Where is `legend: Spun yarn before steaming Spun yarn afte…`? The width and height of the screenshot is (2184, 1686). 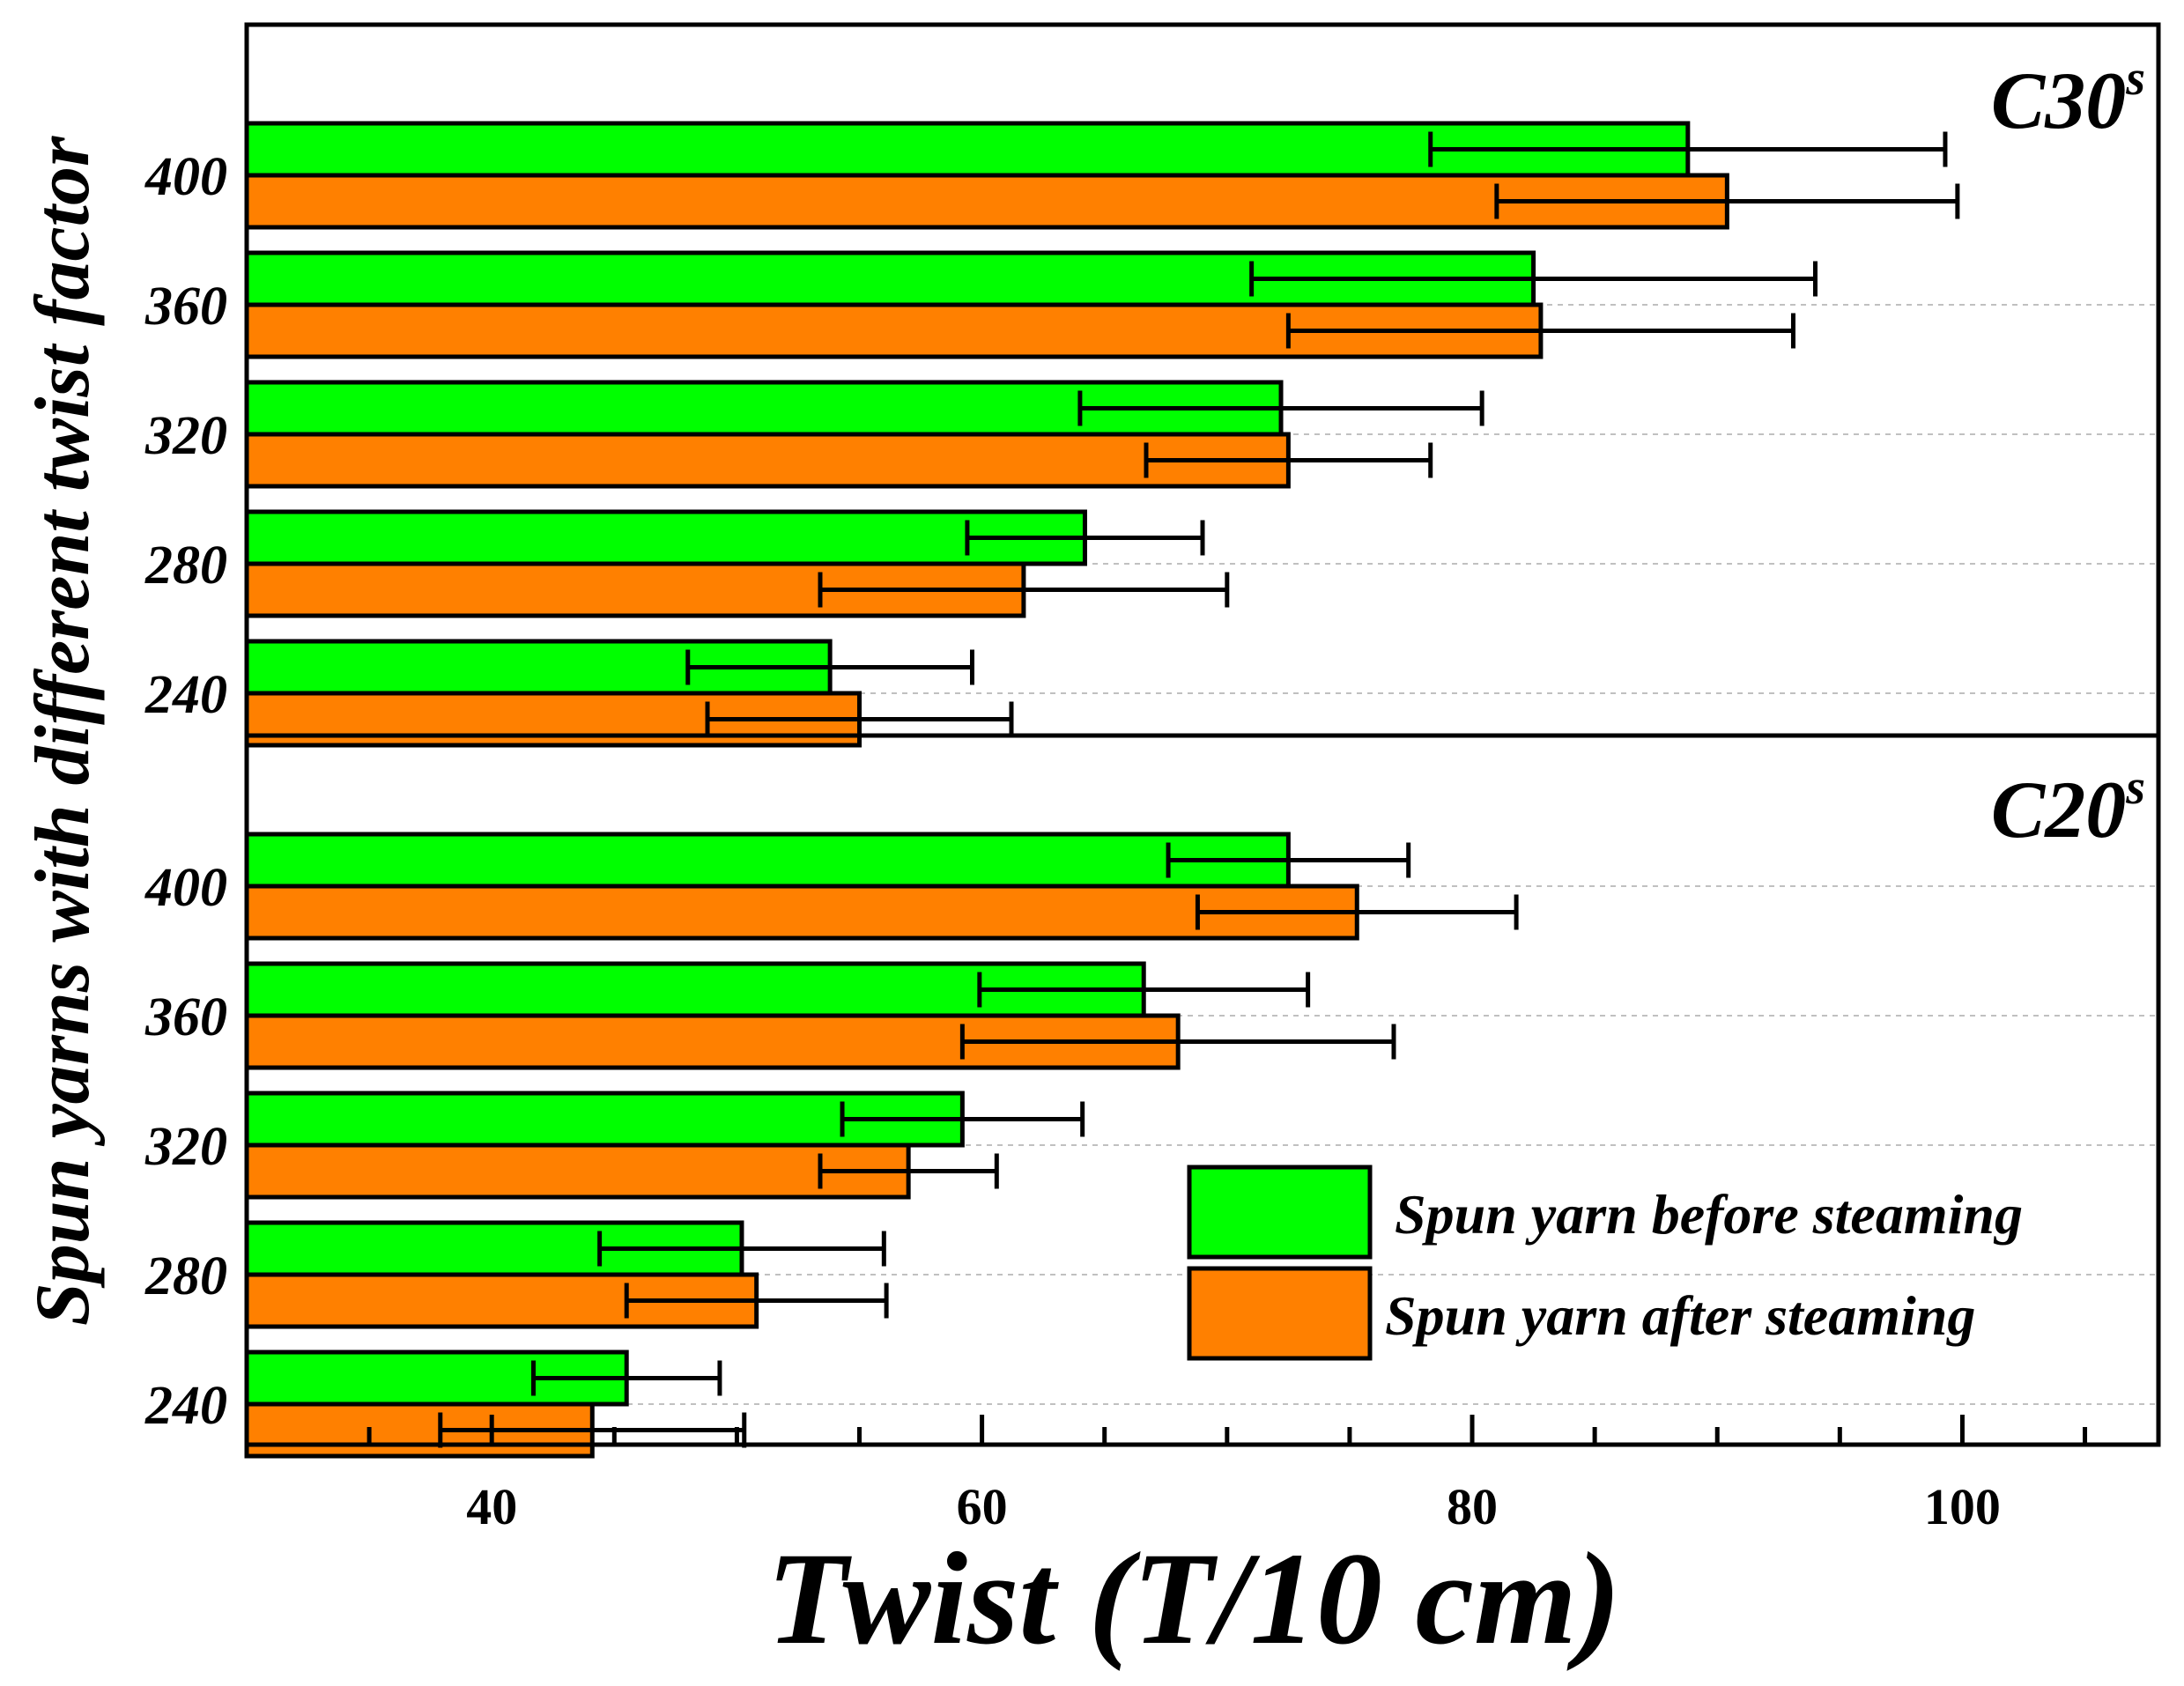
legend: Spun yarn before steaming Spun yarn afte… is located at coordinates (1605, 1263).